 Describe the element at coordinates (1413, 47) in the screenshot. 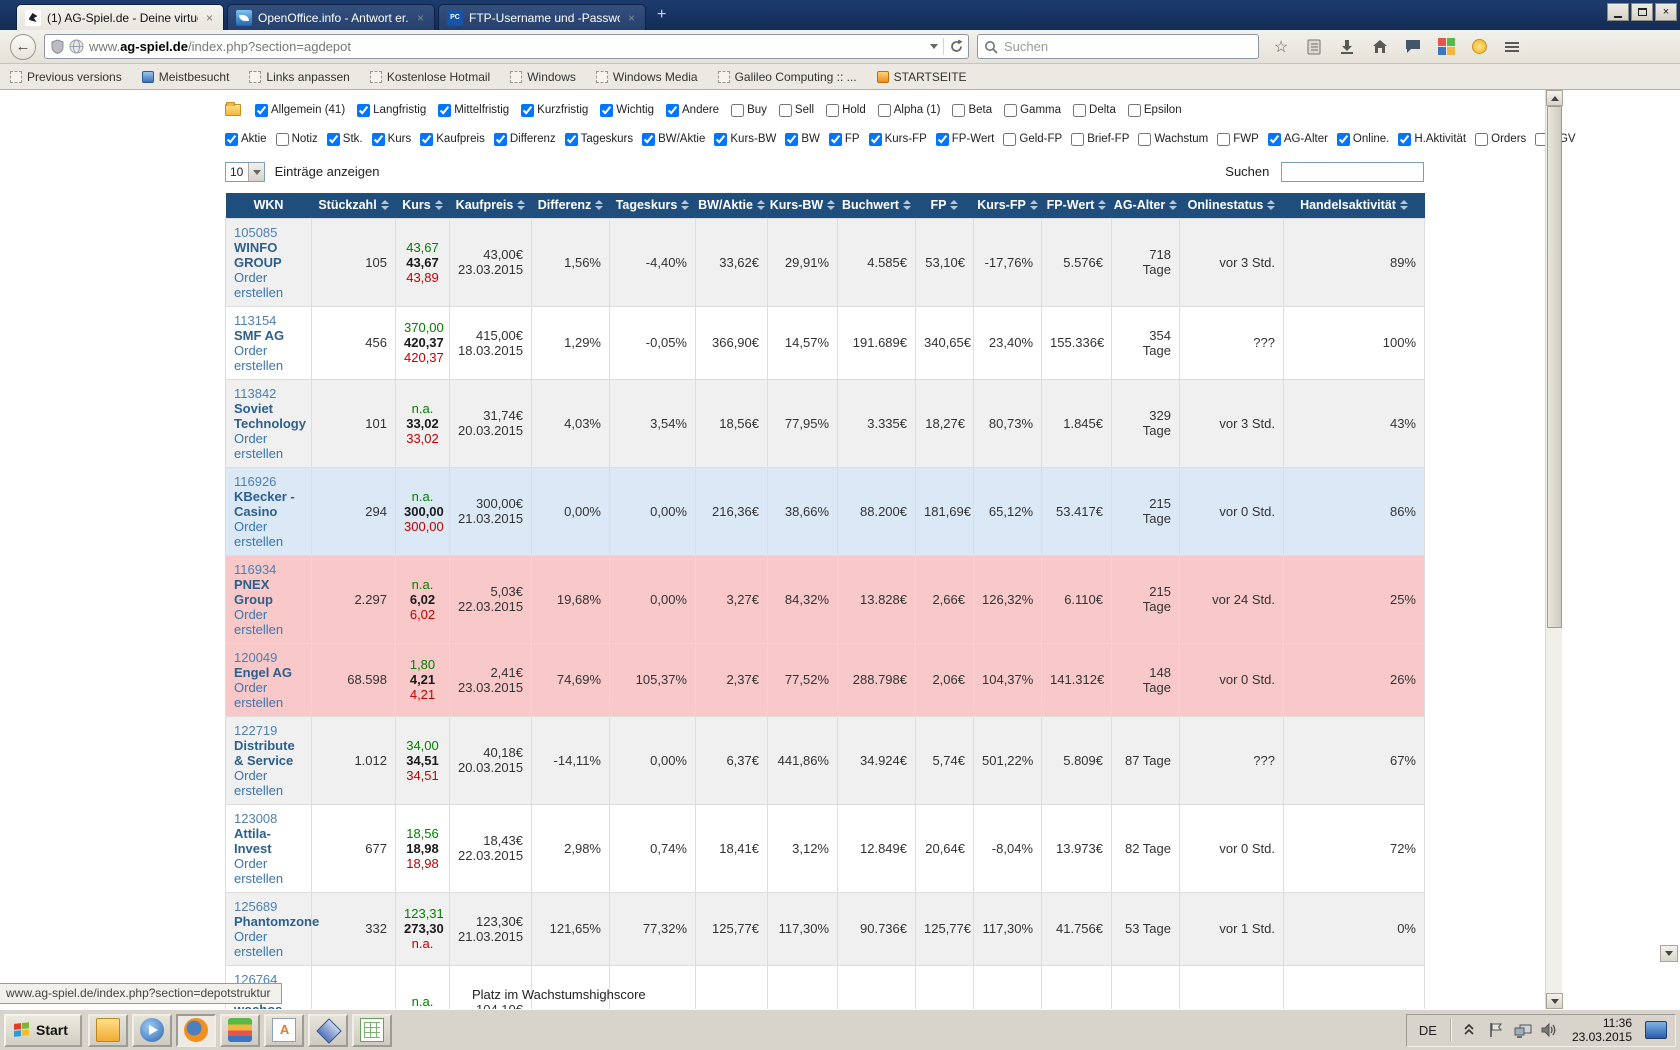

I see `messenger-icon` at that location.